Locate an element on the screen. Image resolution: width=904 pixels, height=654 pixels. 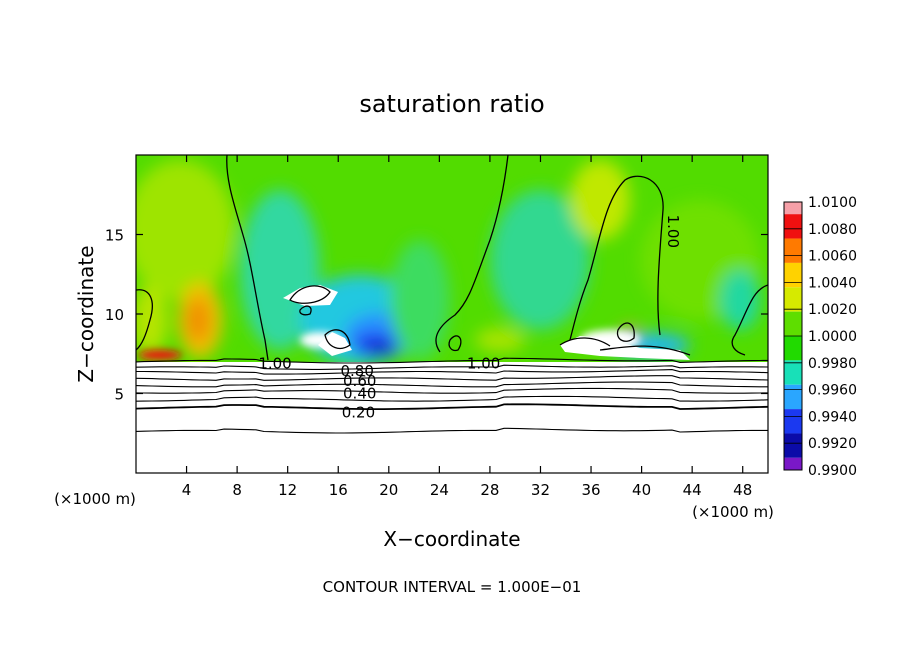
colorbar-label: 0.9980 is located at coordinates (832, 364).